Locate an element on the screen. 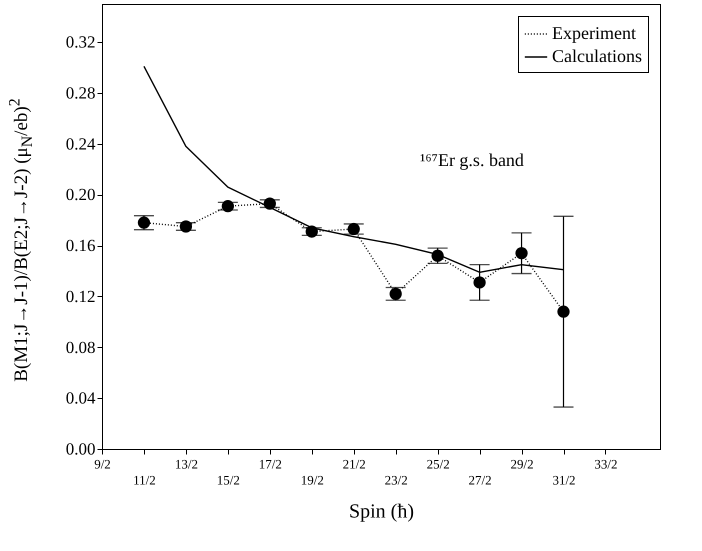  x-tick-label: 29/2 is located at coordinates (522, 464).